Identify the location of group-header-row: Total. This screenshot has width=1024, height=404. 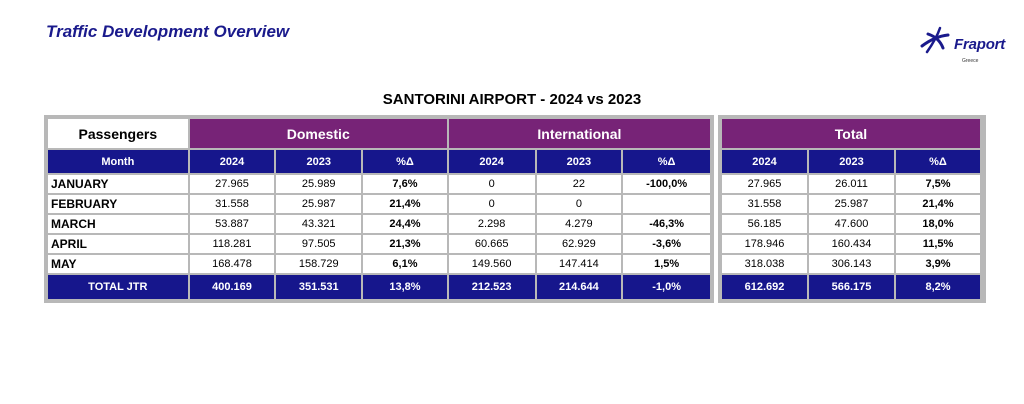
(851, 133).